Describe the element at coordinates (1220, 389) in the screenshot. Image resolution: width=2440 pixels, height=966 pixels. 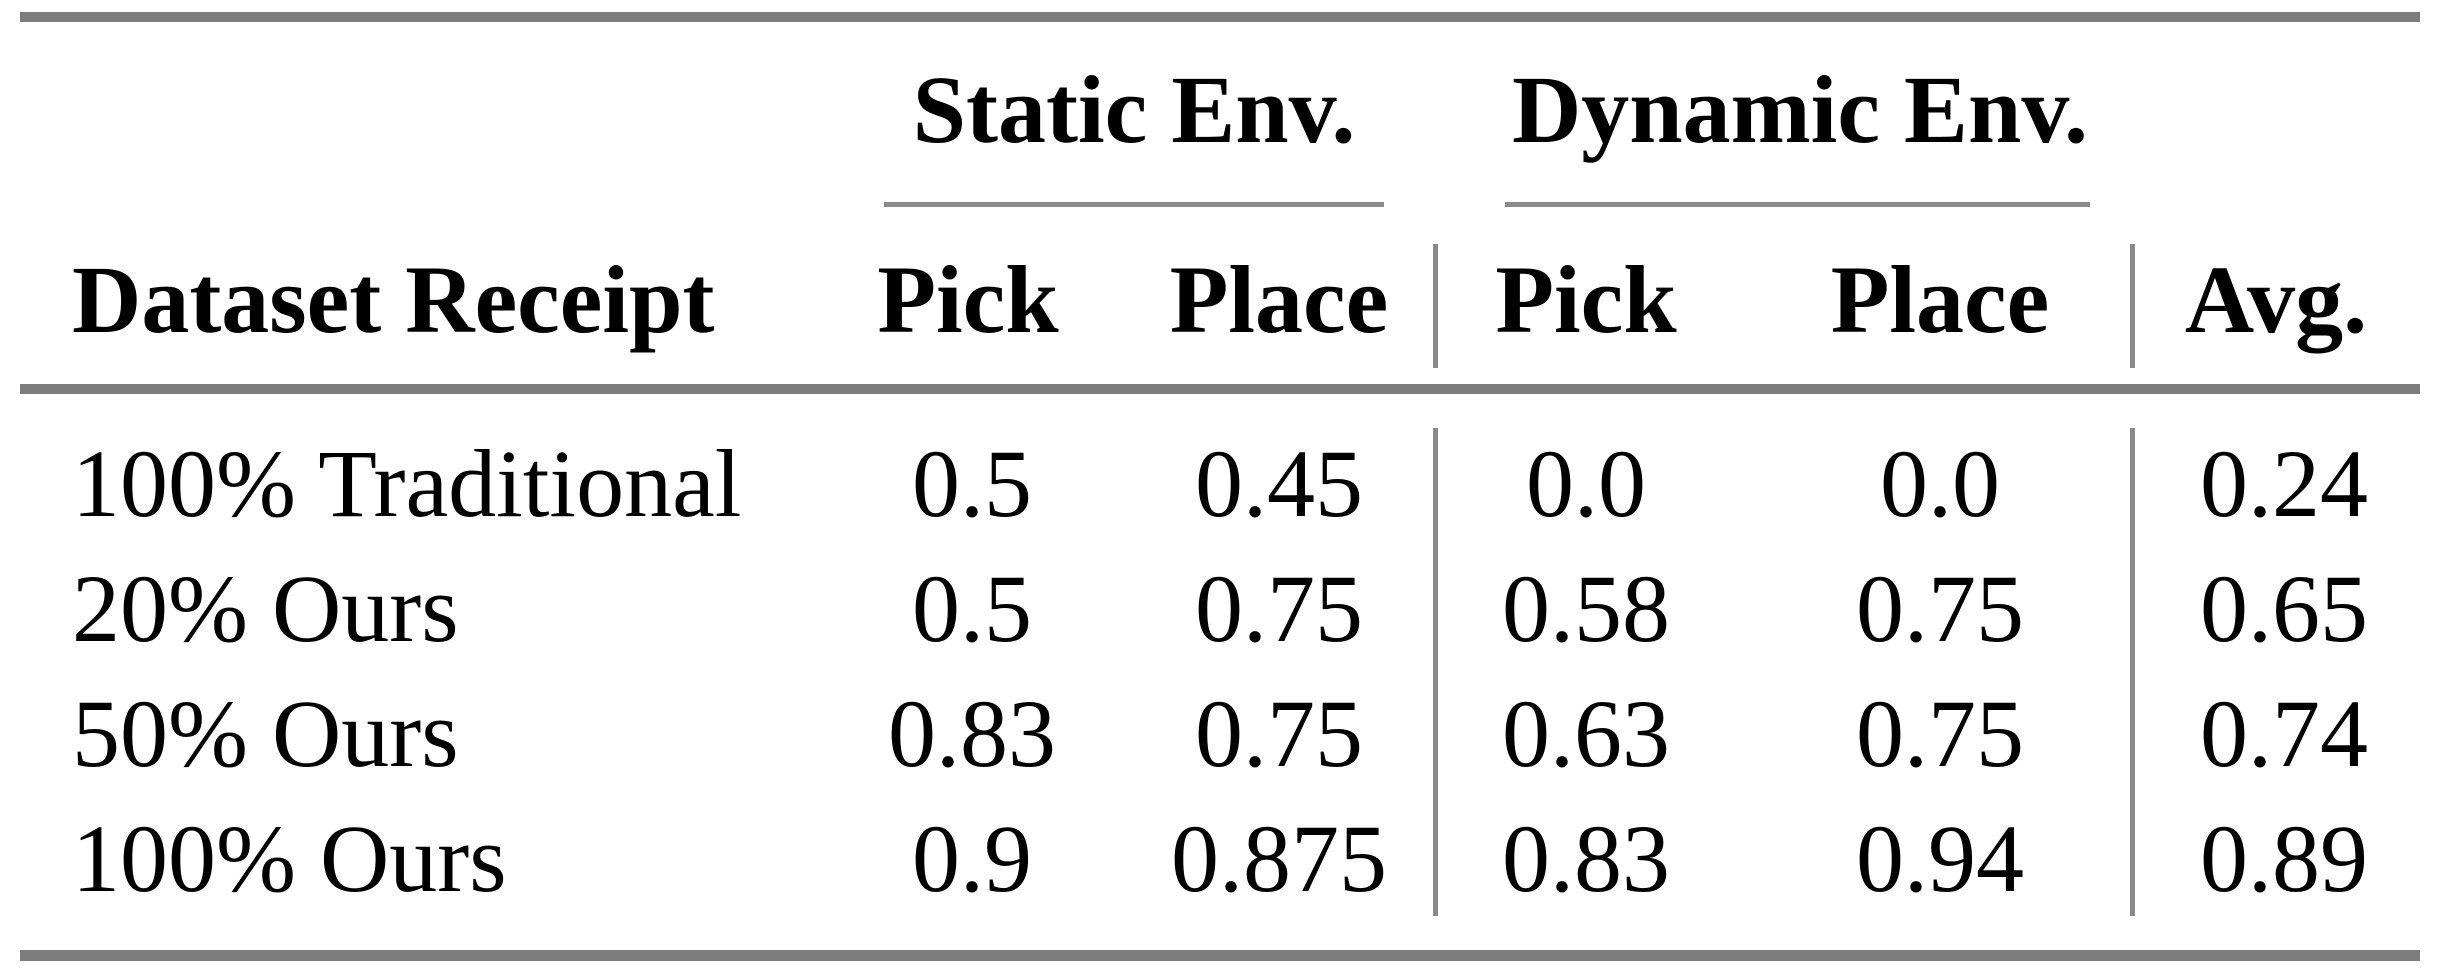
I see `header-midrule` at that location.